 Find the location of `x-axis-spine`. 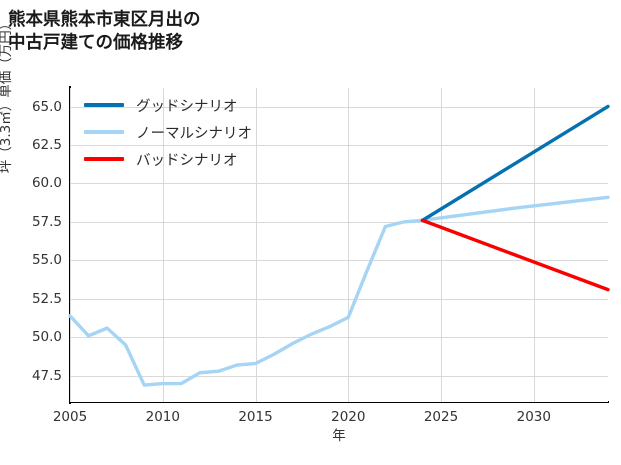

x-axis-spine is located at coordinates (339, 402).